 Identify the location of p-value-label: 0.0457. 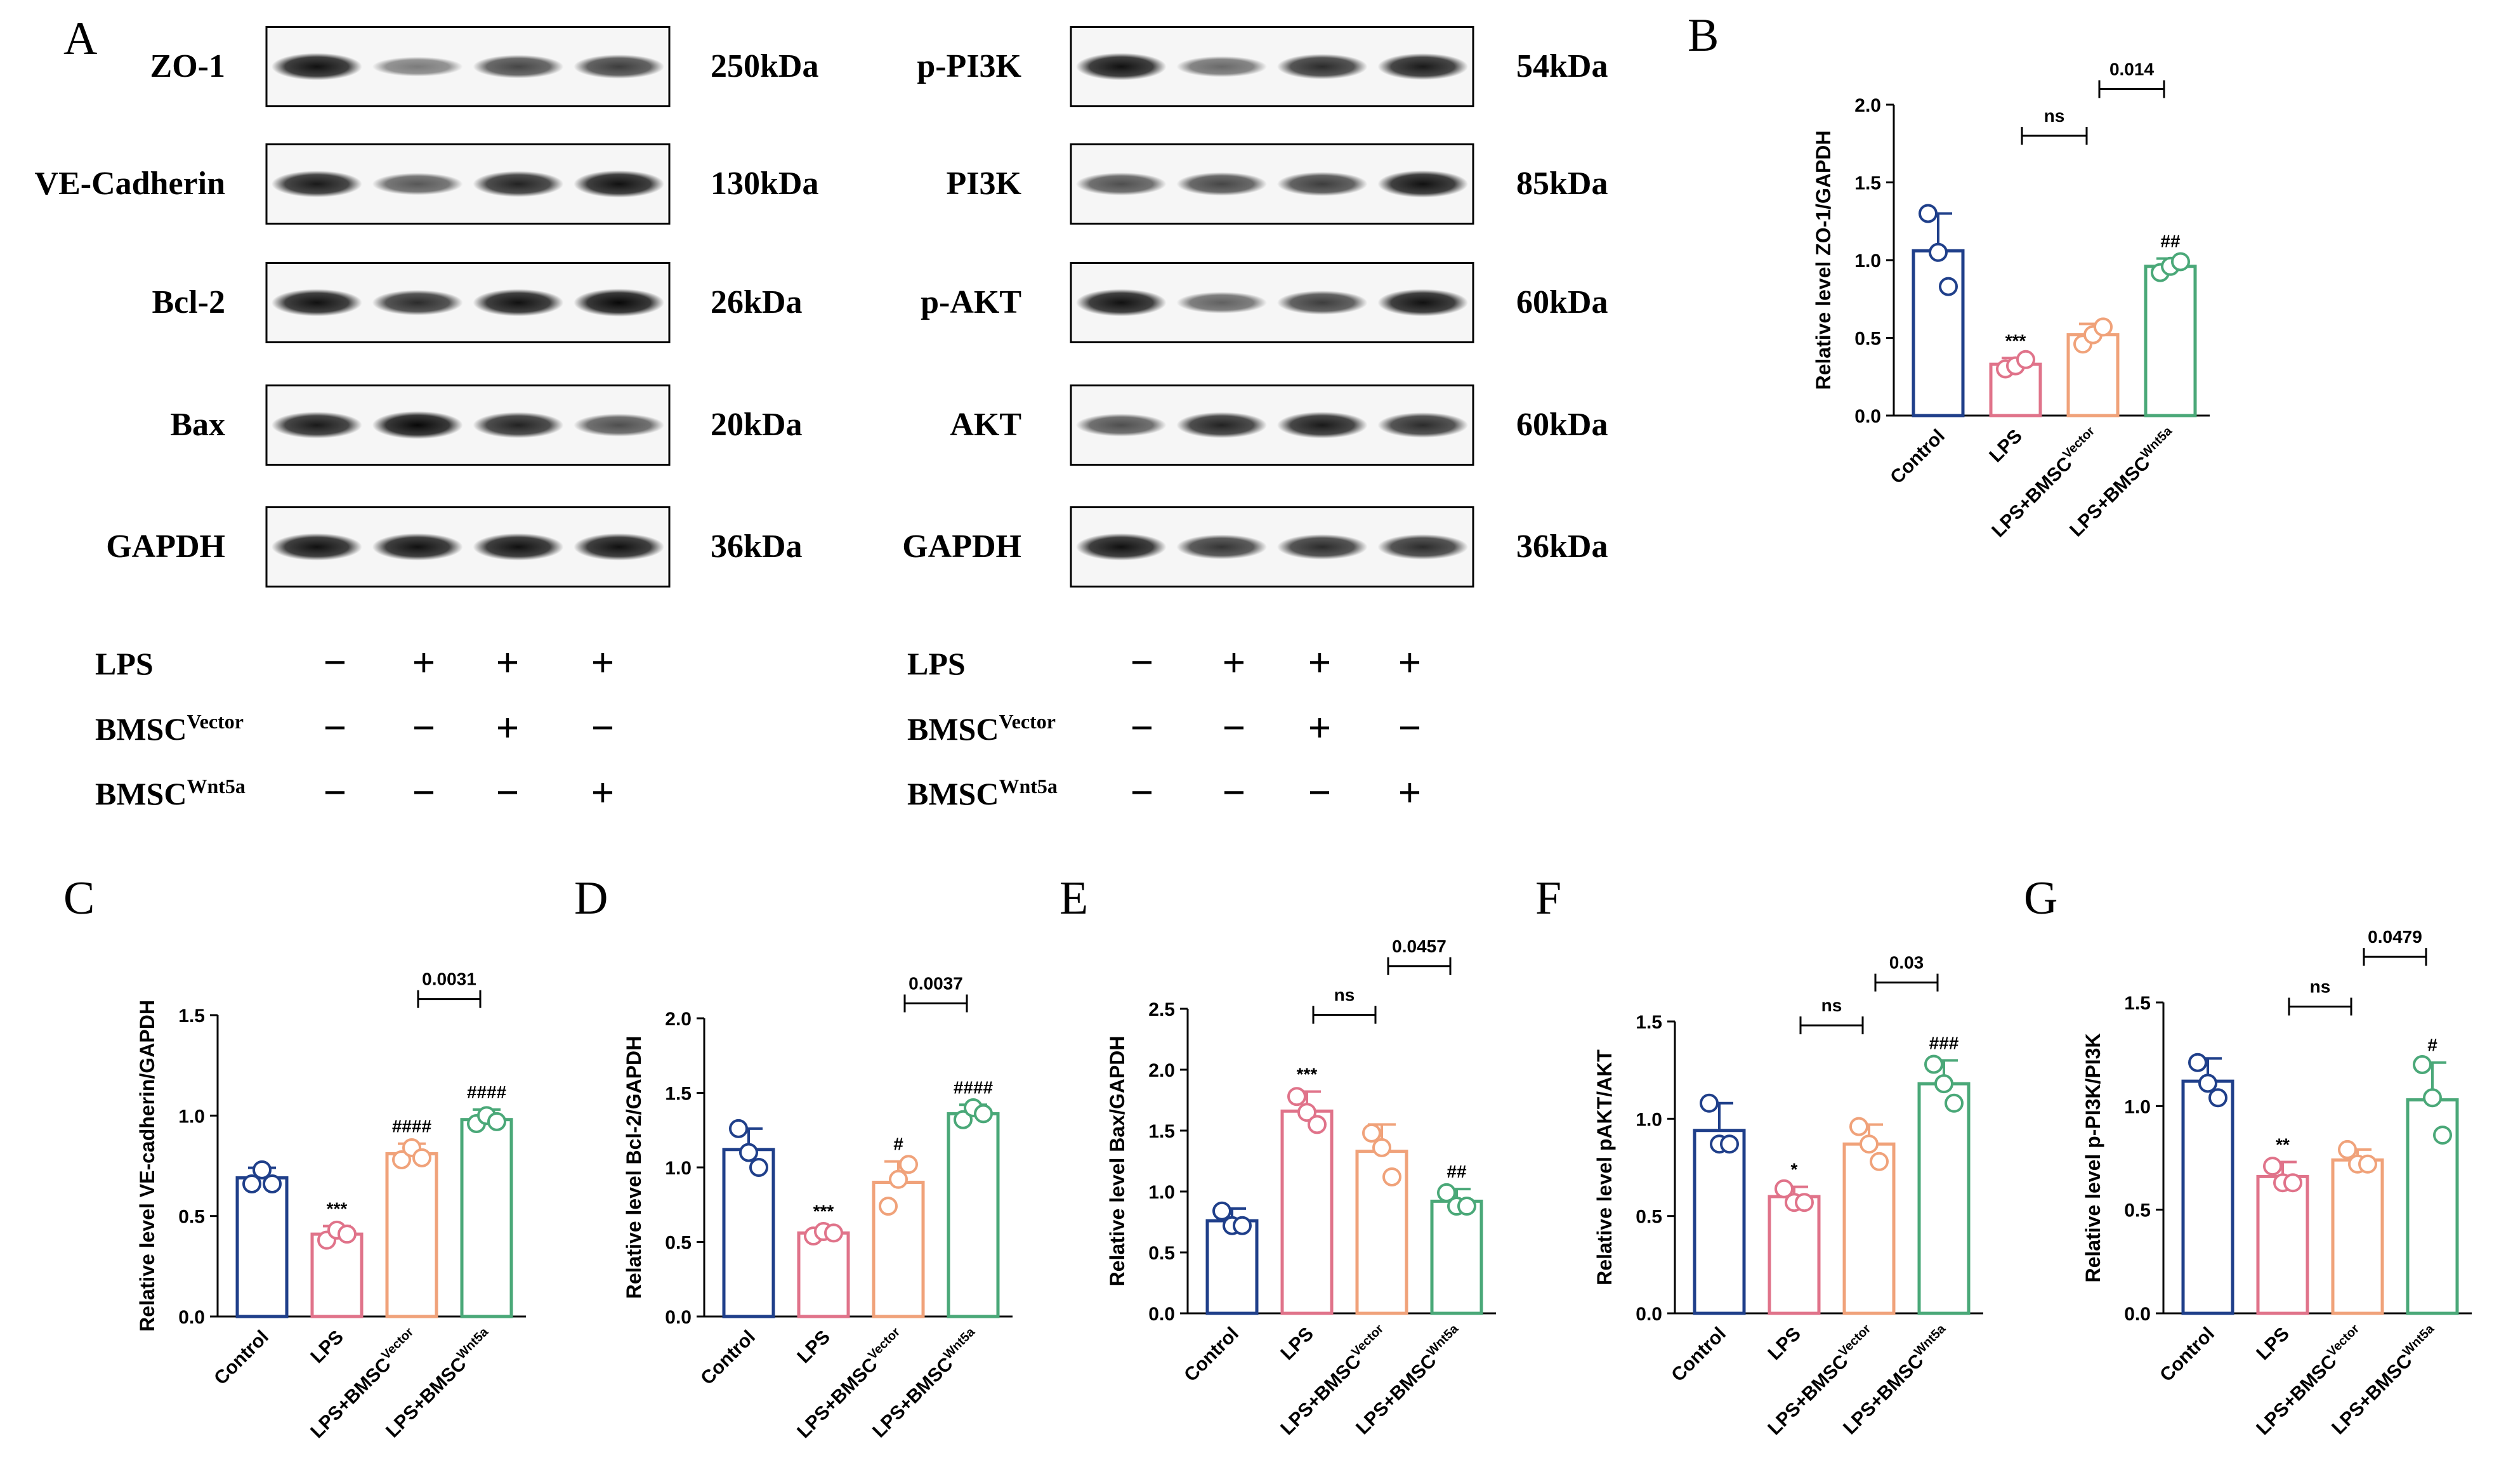
(1419, 946).